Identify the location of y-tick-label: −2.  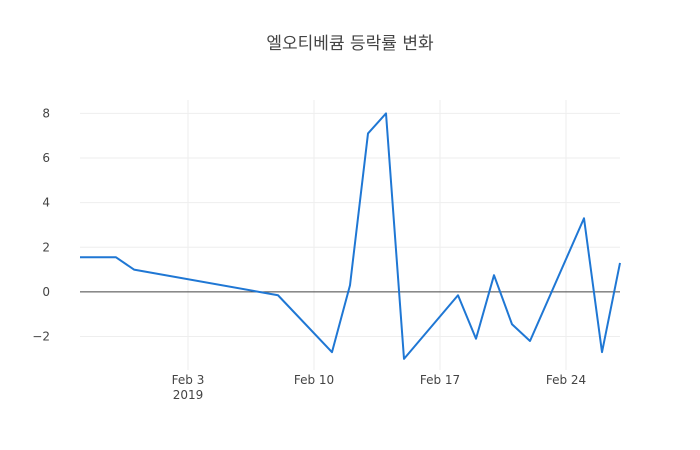
(41, 337).